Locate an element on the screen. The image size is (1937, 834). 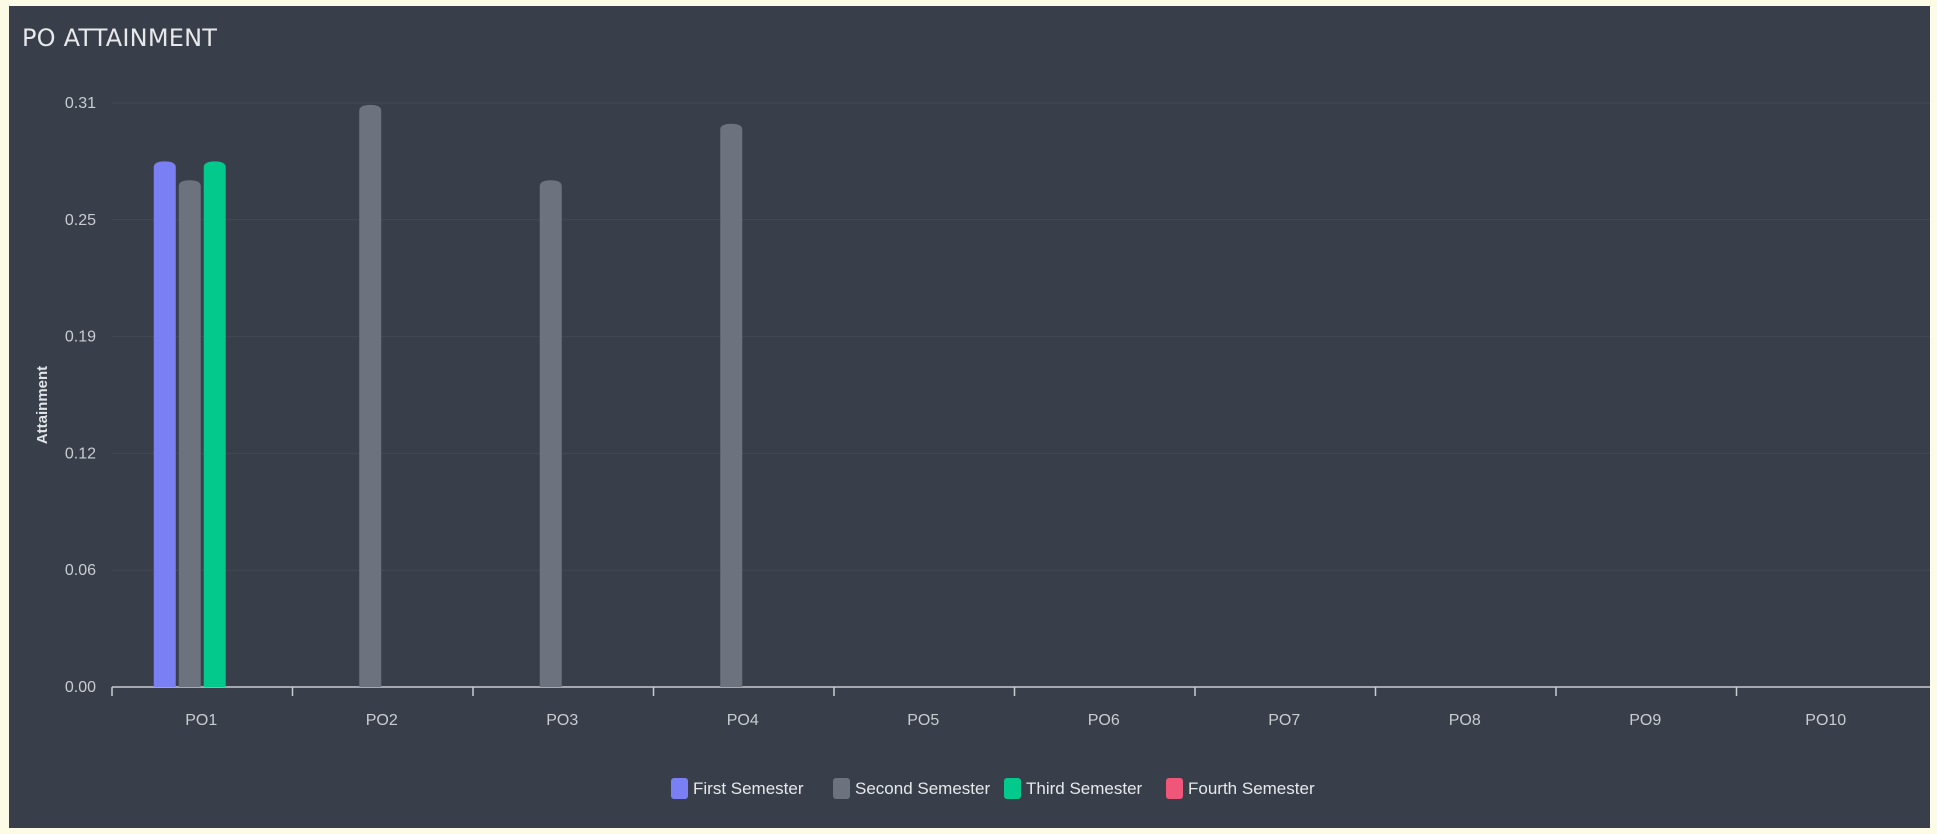
x-tick-label: PO7 is located at coordinates (1284, 720).